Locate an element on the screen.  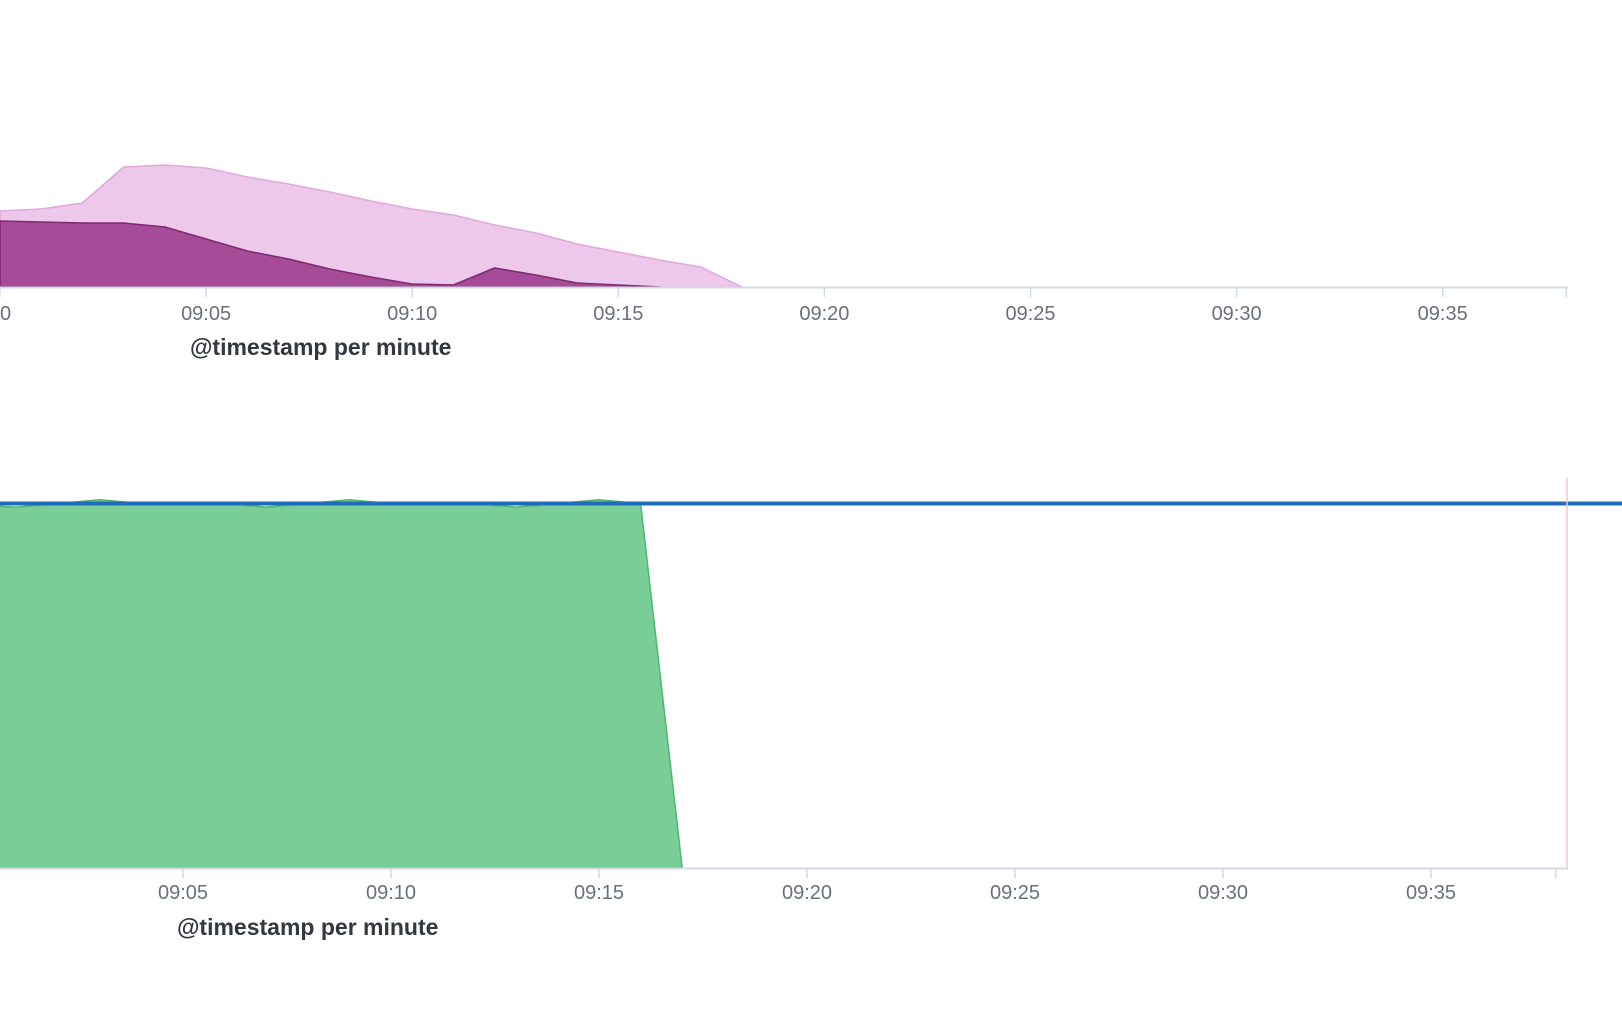
chart-2-x-tick-label: 09:25 is located at coordinates (1015, 893).